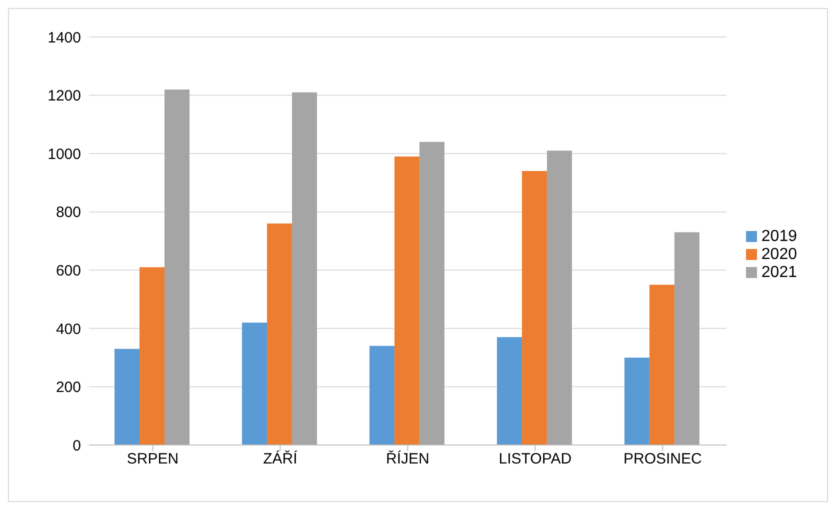  Describe the element at coordinates (68, 387) in the screenshot. I see `y-tick-label: 200` at that location.